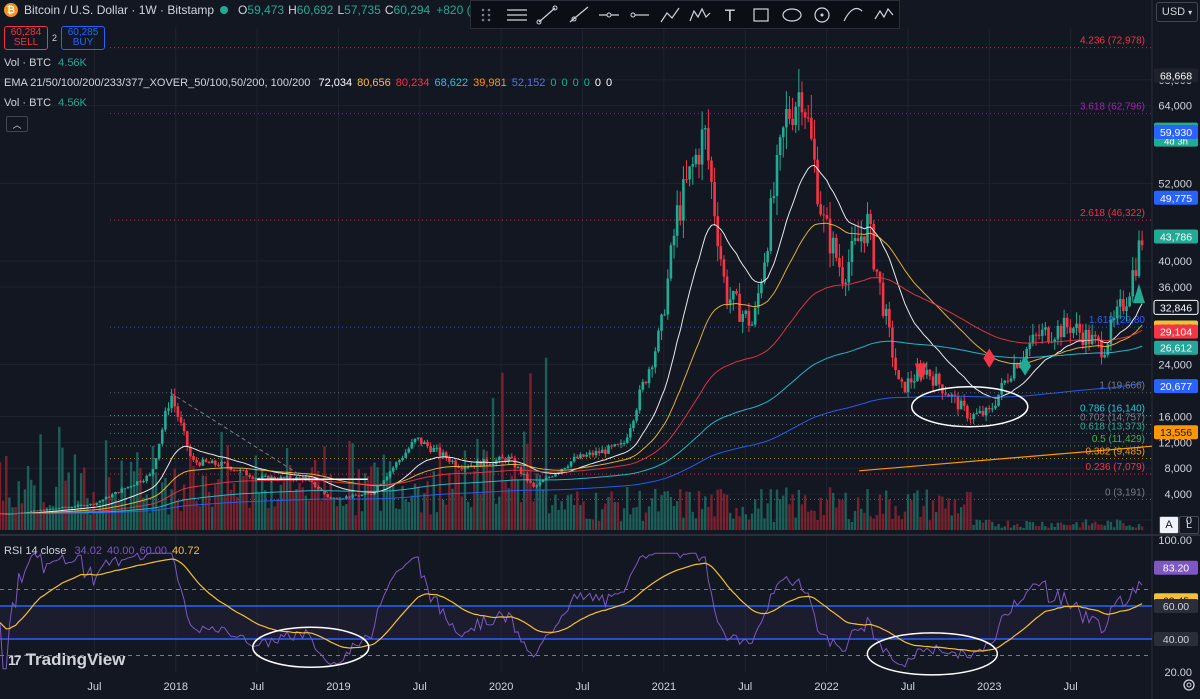 The image size is (1200, 699). Describe the element at coordinates (853, 15) in the screenshot. I see `curve-icon` at that location.